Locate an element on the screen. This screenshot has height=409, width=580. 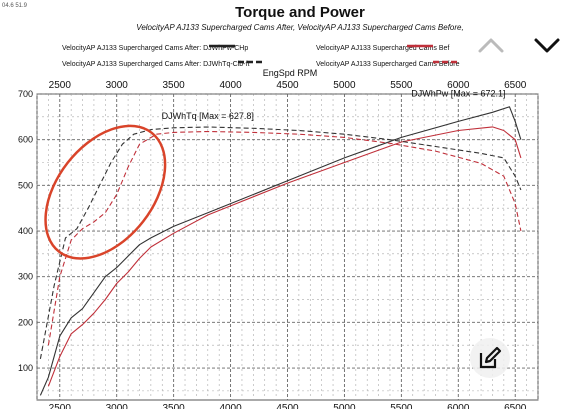
x-tick-label-top: 3000 is located at coordinates (117, 85).